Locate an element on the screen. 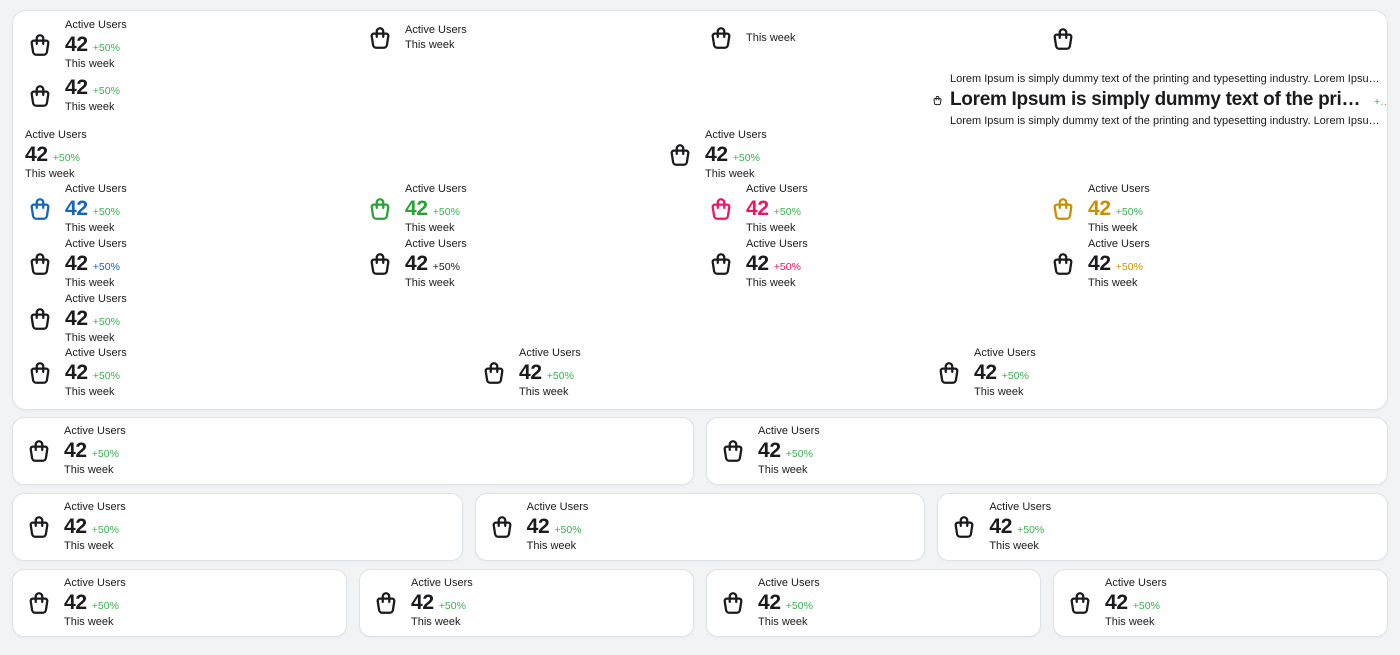 The height and width of the screenshot is (655, 1400). stat-widget-no-icon: Active Users 42 +50% This week is located at coordinates (56, 155).